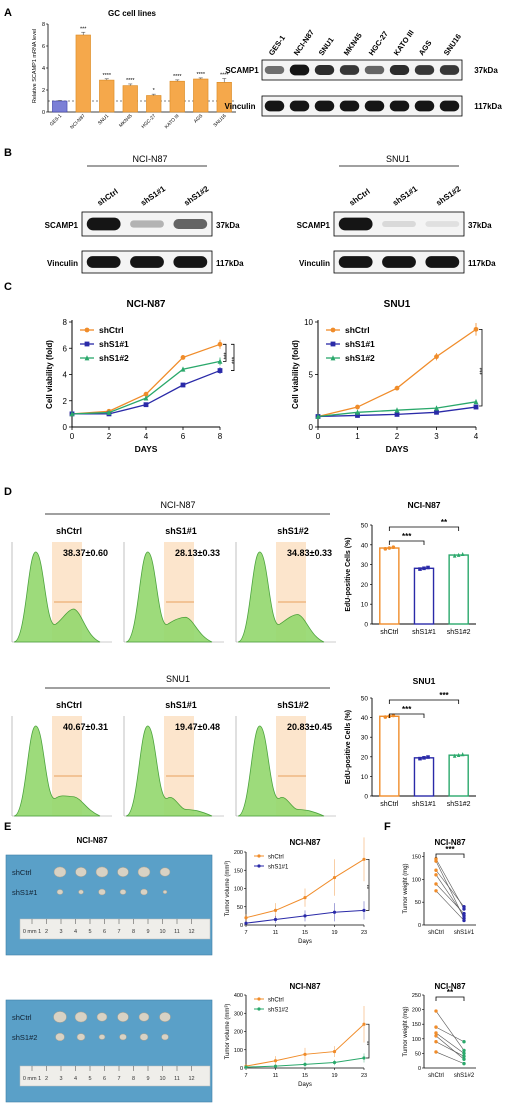 The width and height of the screenshot is (511, 1103). I want to click on panel-a-scamp1-band, so click(424, 70).